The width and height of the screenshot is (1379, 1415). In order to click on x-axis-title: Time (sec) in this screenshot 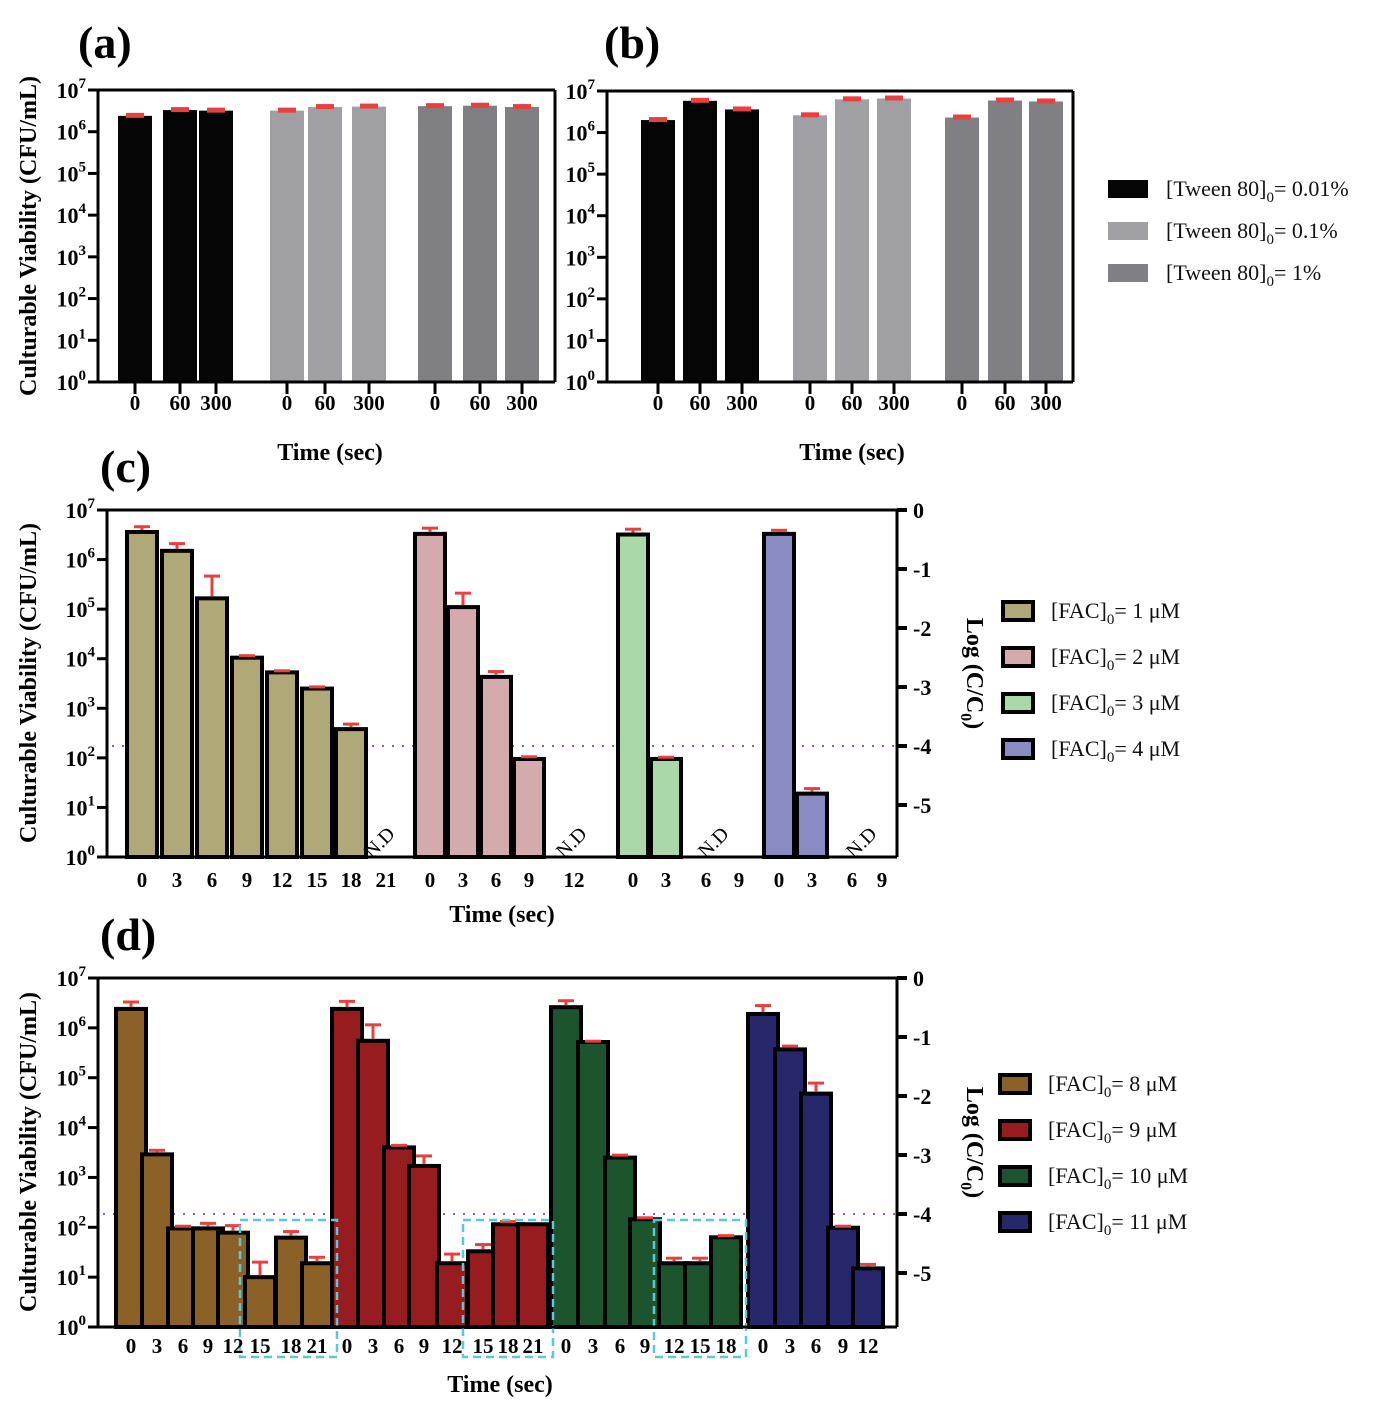, I will do `click(852, 453)`.